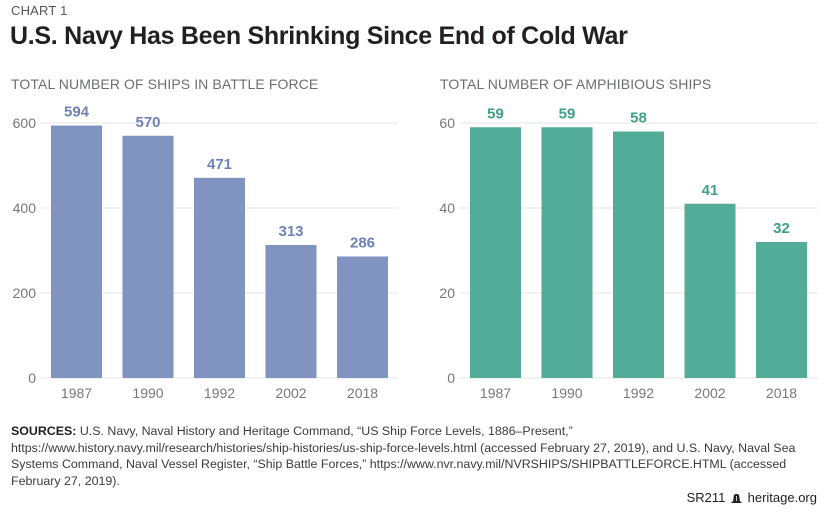 Image resolution: width=825 pixels, height=513 pixels. Describe the element at coordinates (638, 118) in the screenshot. I see `data-label: 58` at that location.